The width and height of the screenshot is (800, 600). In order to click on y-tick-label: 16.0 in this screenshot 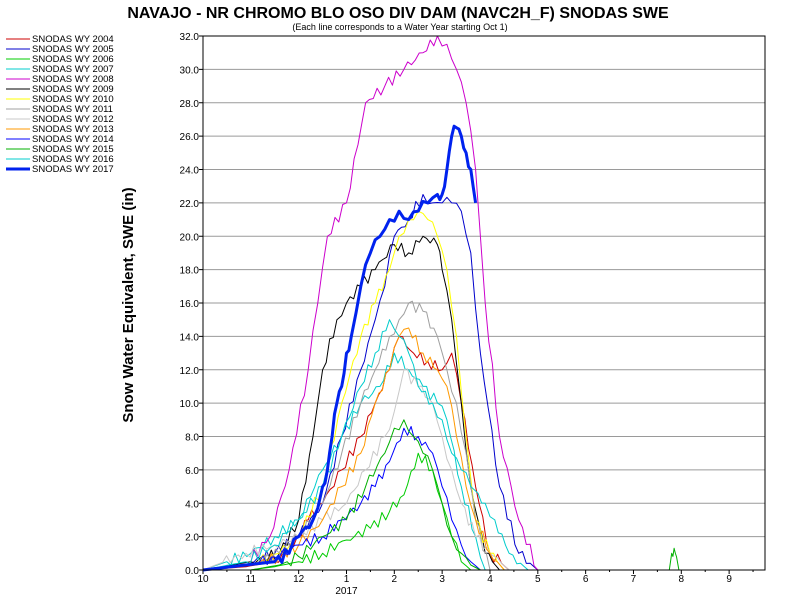, I will do `click(190, 304)`.